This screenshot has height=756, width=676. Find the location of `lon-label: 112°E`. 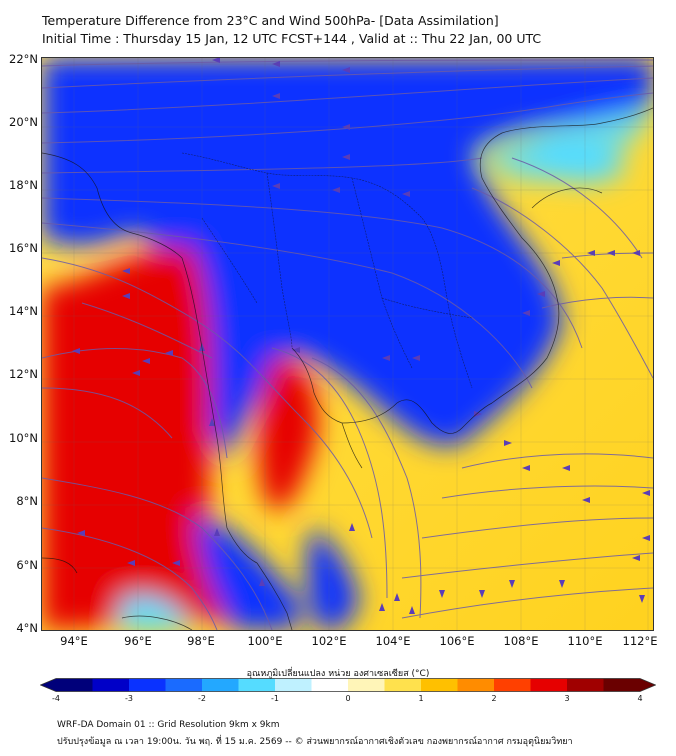

lon-label: 112°E is located at coordinates (640, 641).